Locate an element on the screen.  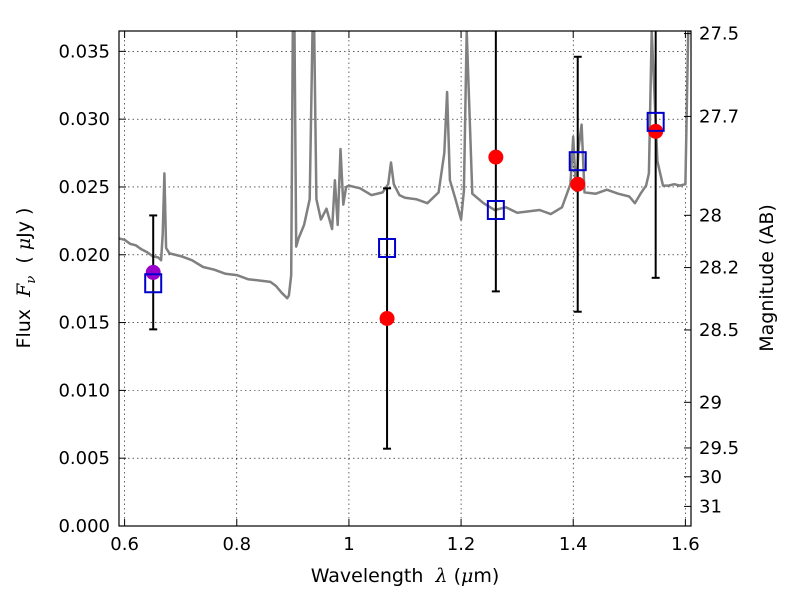
y-tick-label: 0.025 is located at coordinates (84, 187).